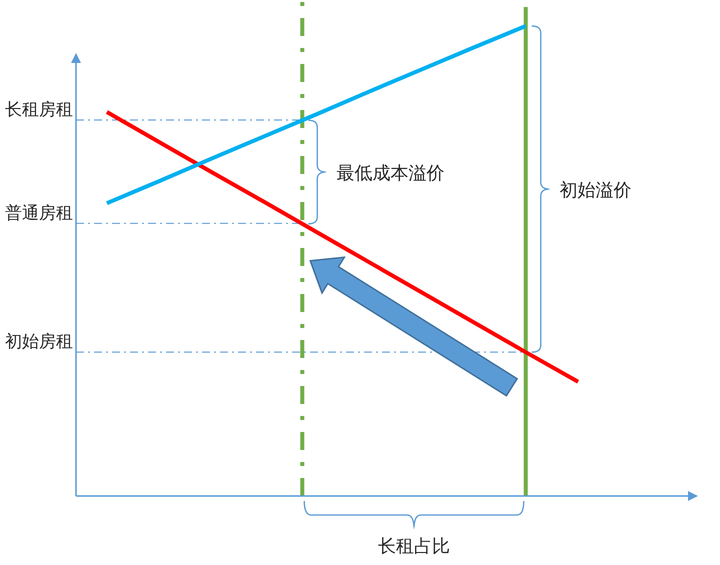 Image resolution: width=720 pixels, height=565 pixels. I want to click on annotation: 最低成本溢价, so click(390, 173).